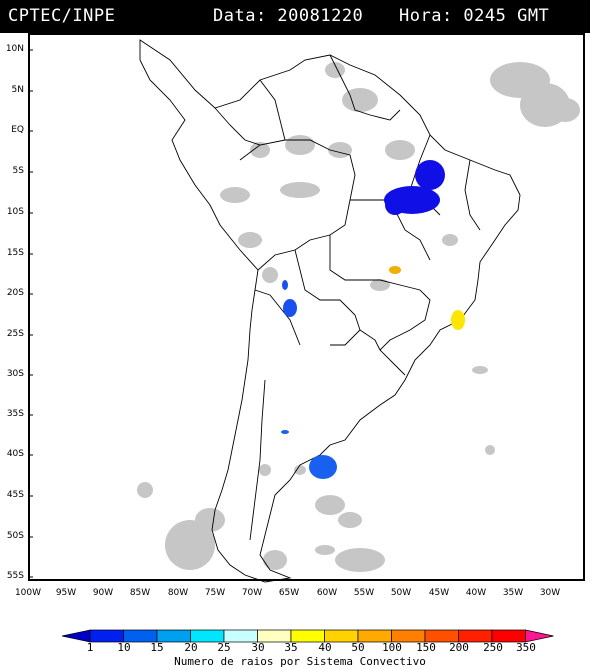 The image size is (600, 670). Describe the element at coordinates (439, 593) in the screenshot. I see `lon-label: 45W` at that location.